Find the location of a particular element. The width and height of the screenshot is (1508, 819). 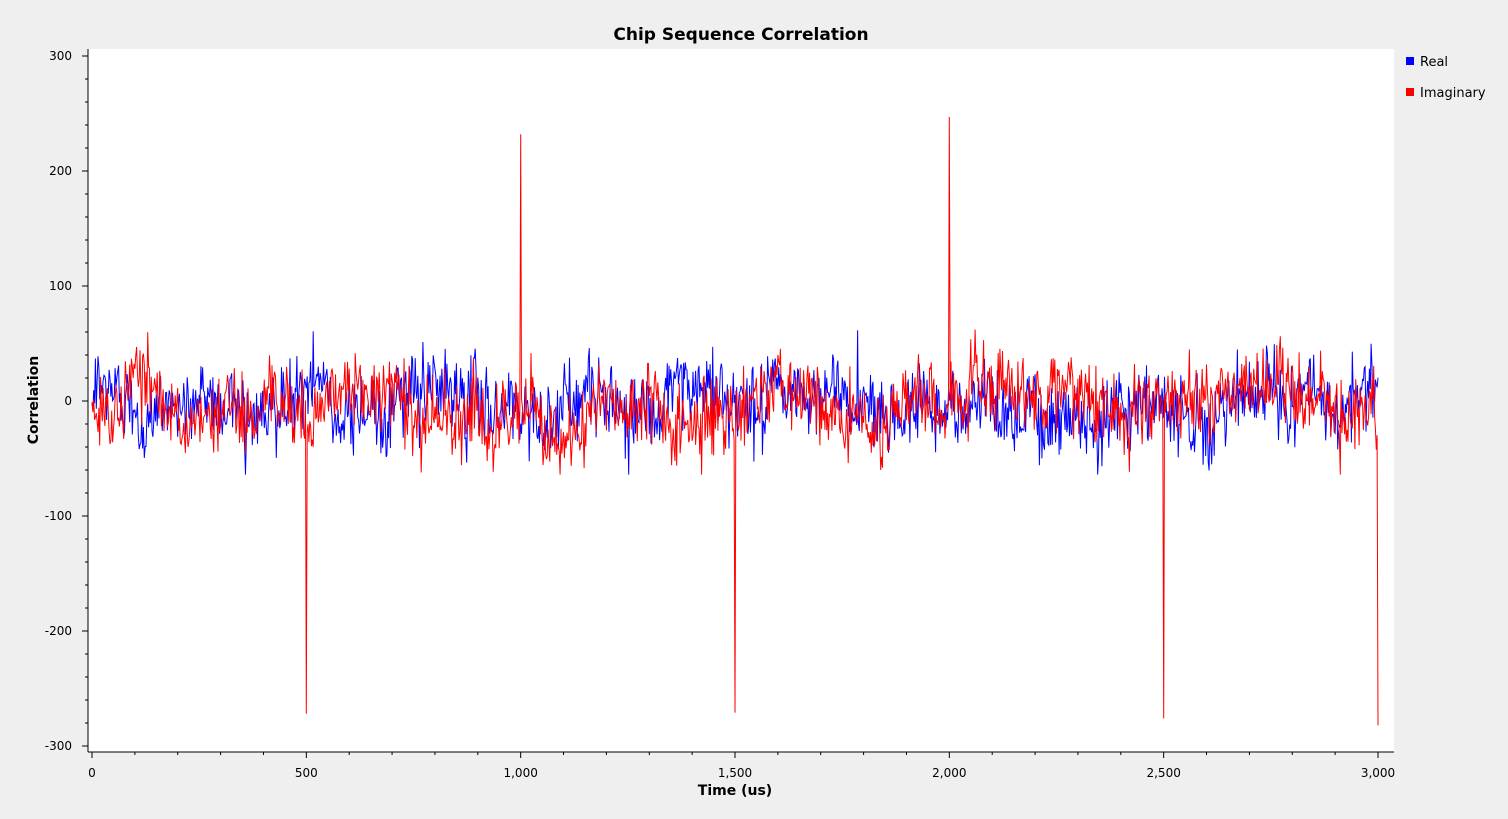

legend-label: Real is located at coordinates (1434, 62).